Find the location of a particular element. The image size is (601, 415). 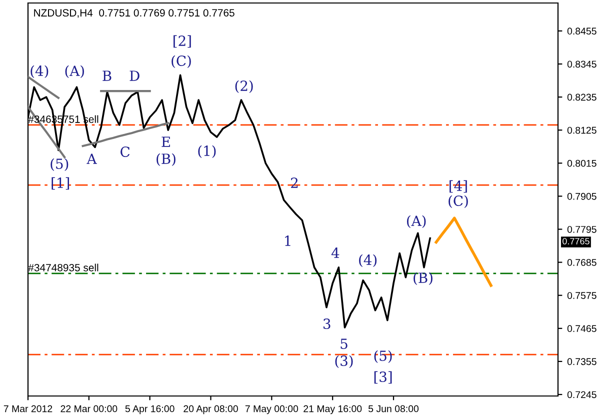

annotation: (5) is located at coordinates (59, 164).